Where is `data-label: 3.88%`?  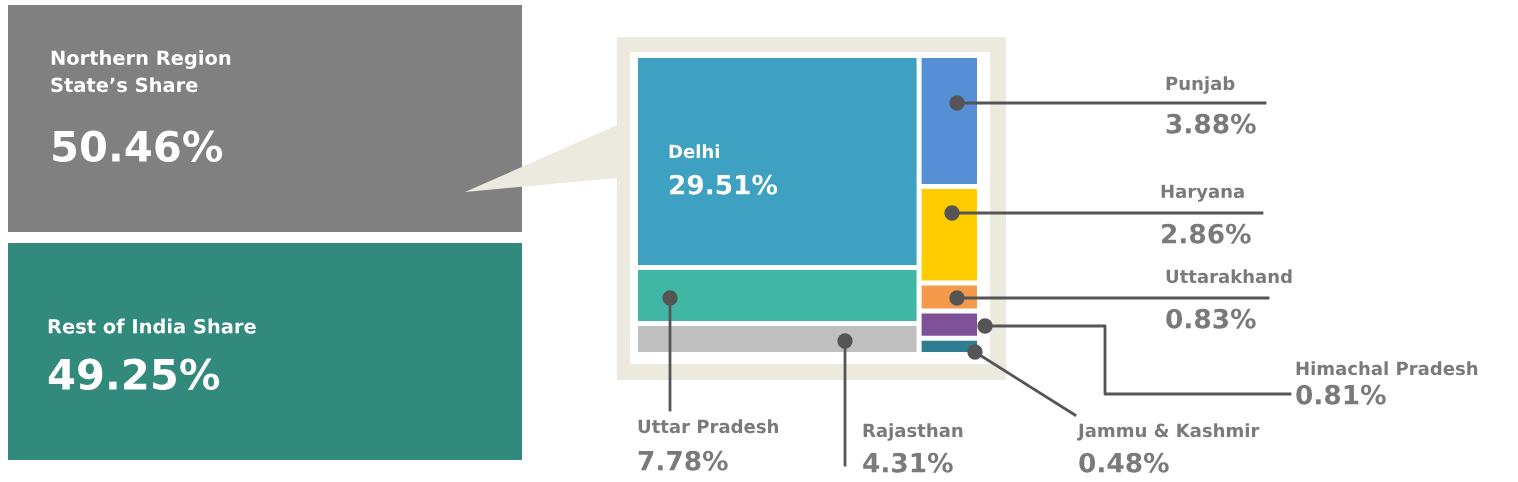 data-label: 3.88% is located at coordinates (1211, 123).